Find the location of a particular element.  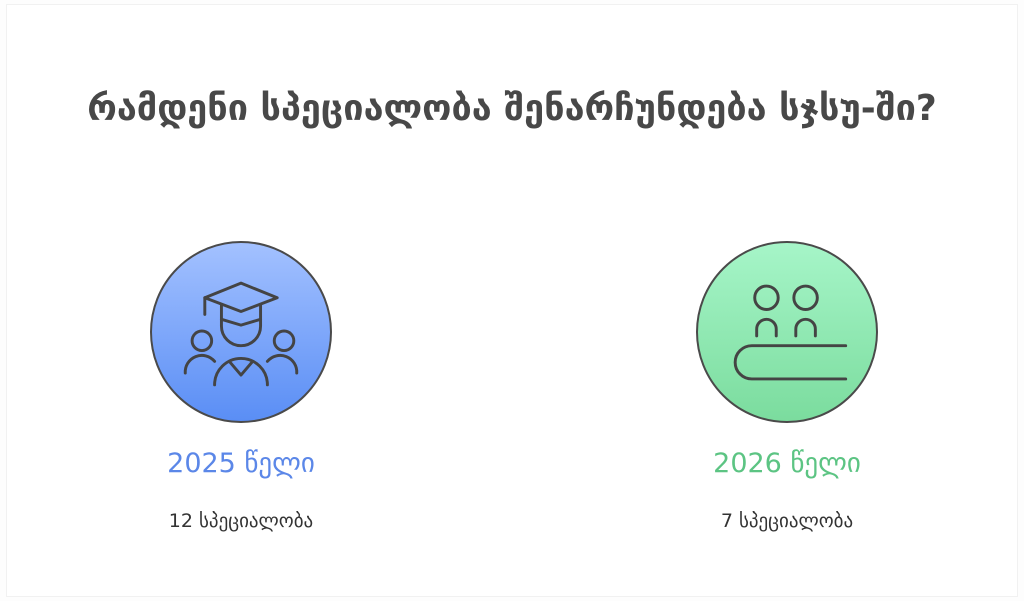

year-2026-circle is located at coordinates (787, 332).